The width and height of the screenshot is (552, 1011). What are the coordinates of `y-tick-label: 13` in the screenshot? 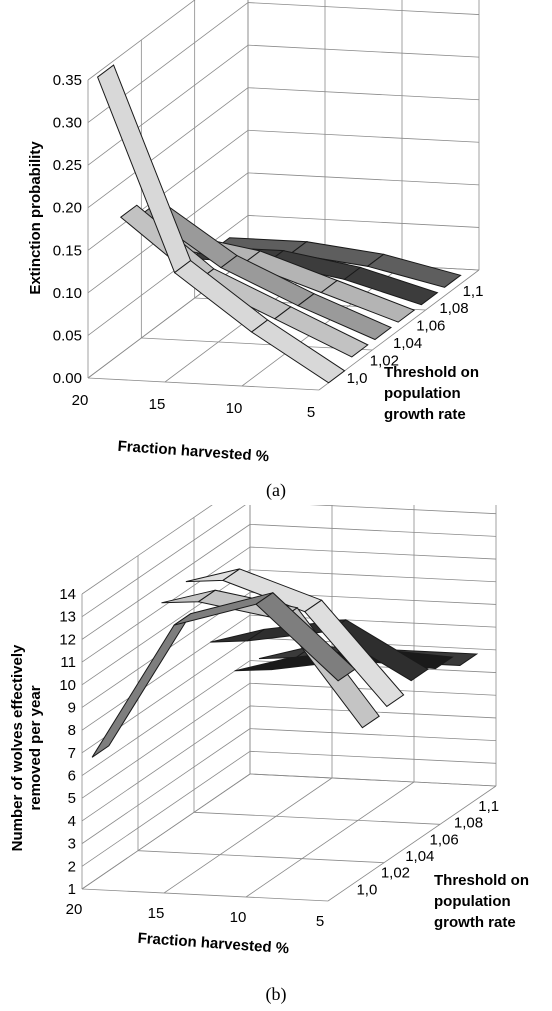 It's located at (67, 617).